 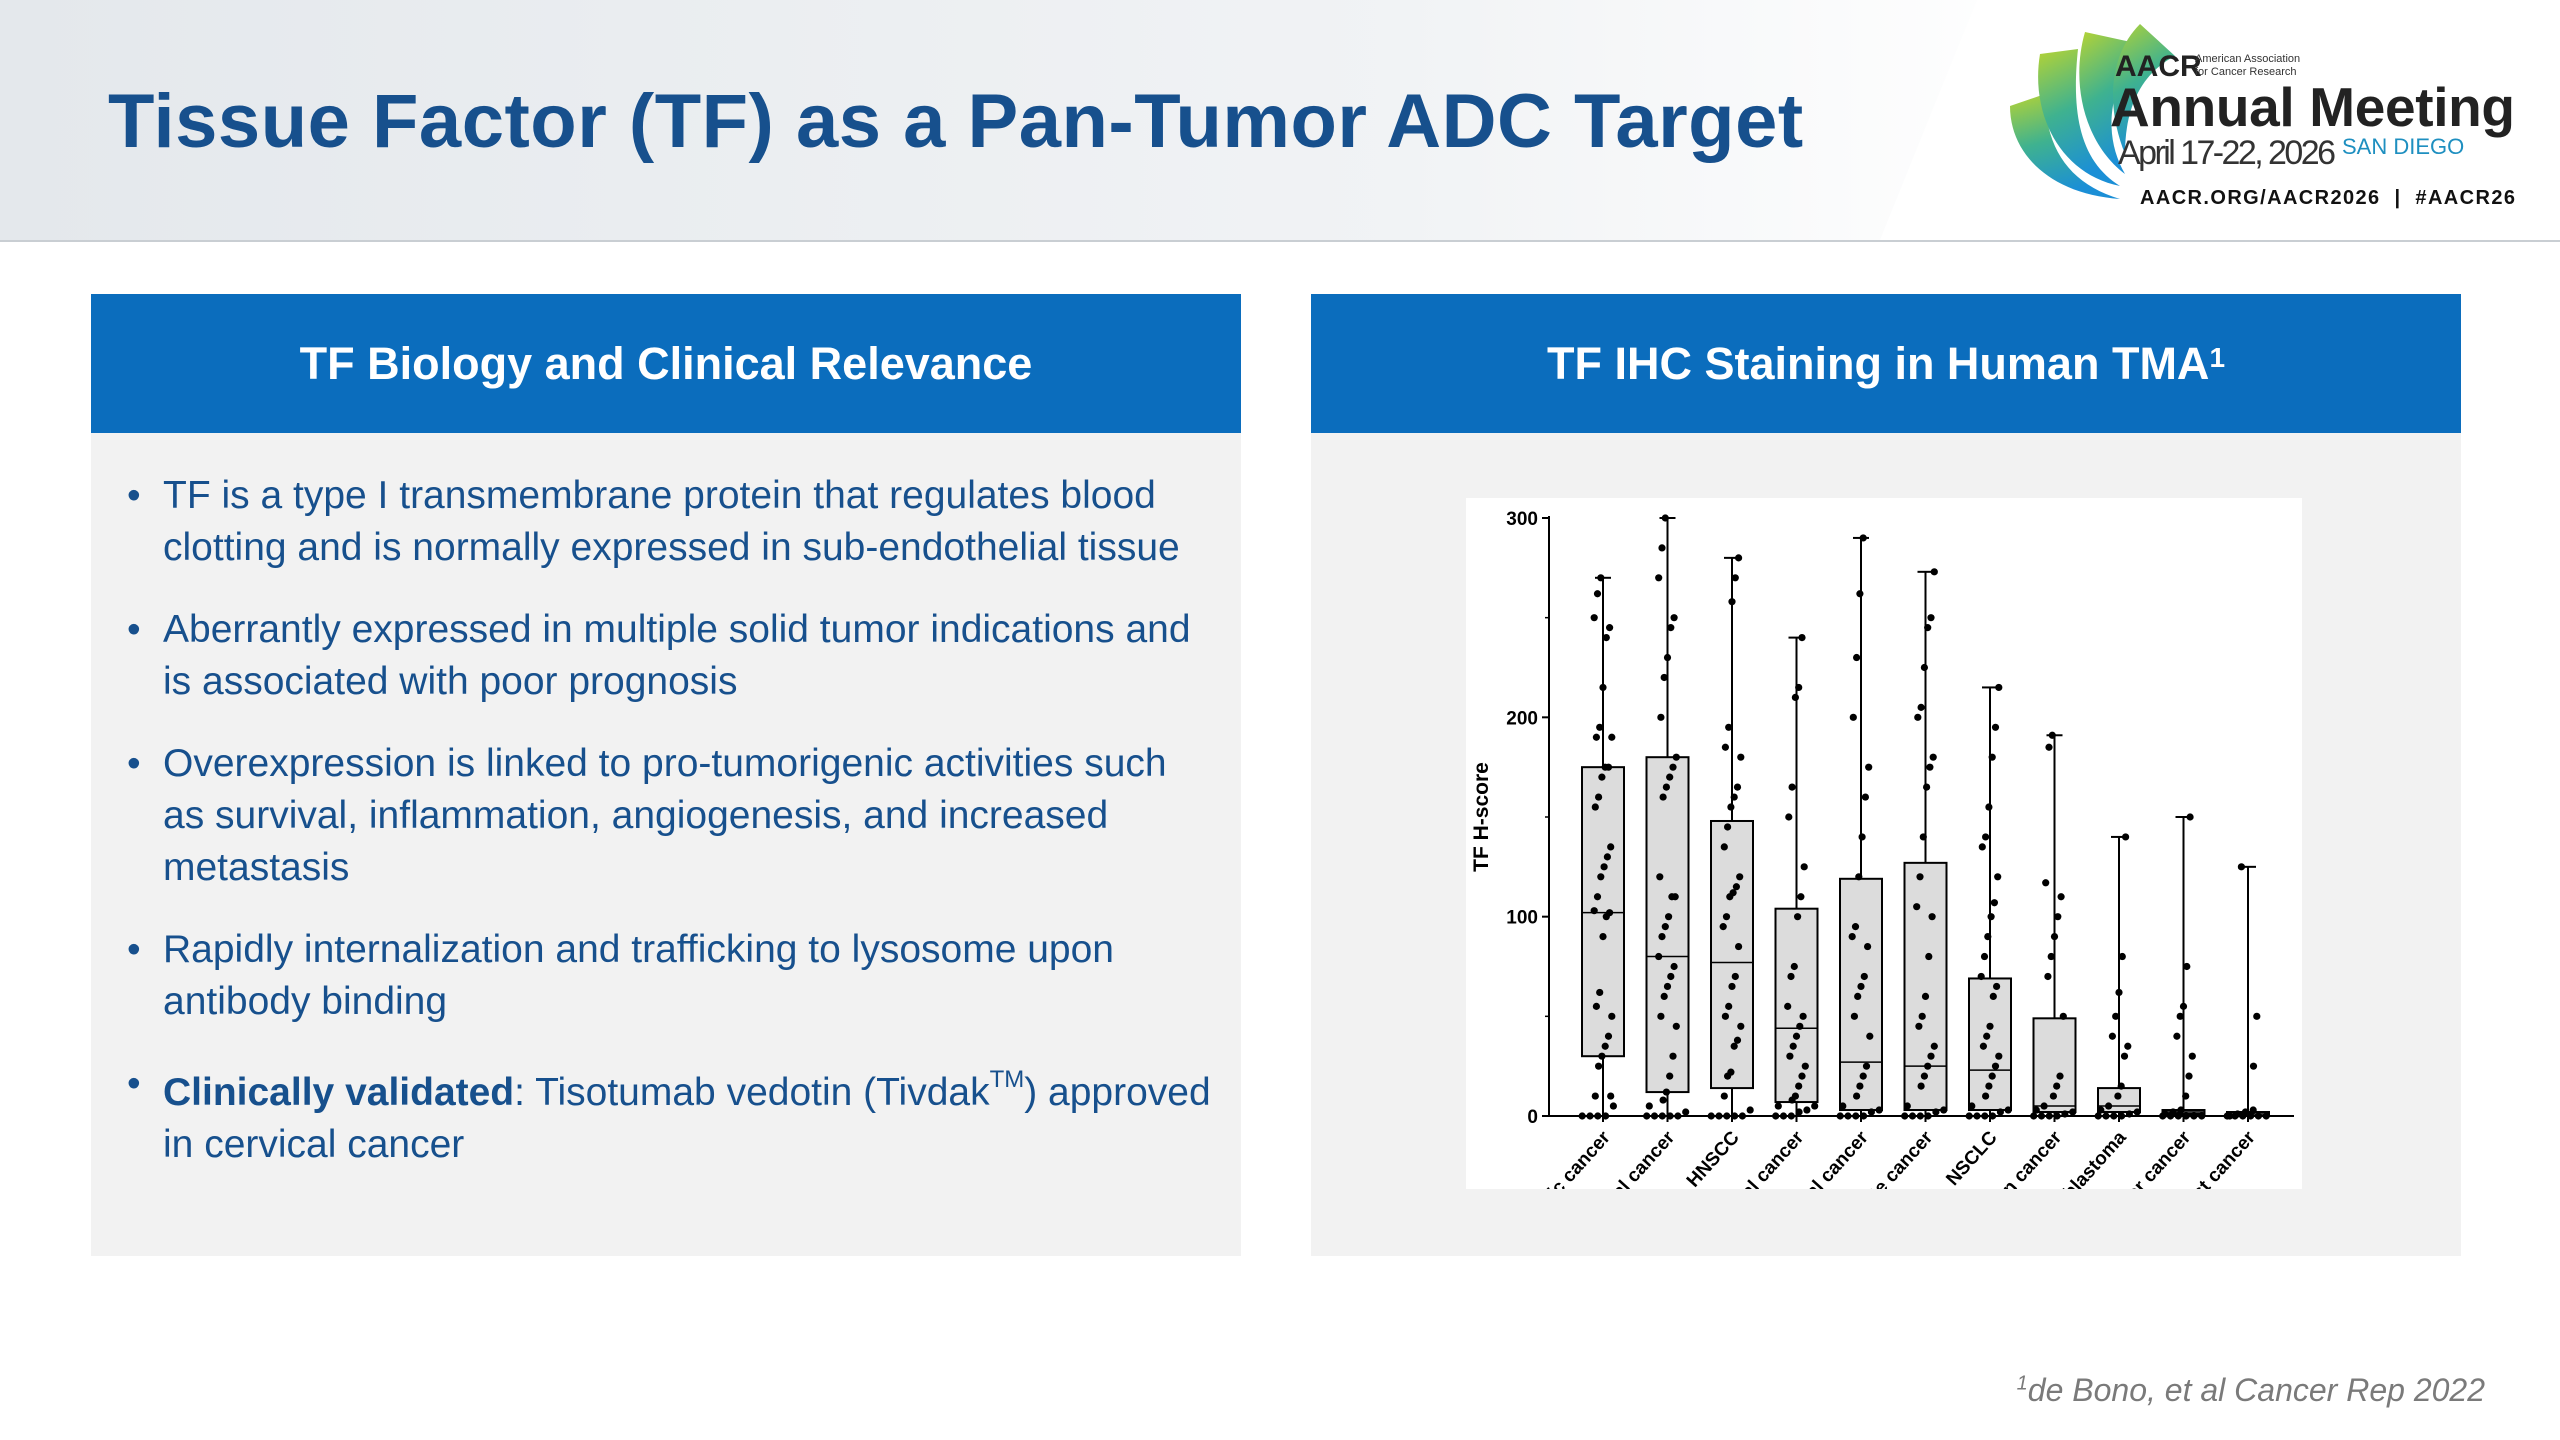 I want to click on panel-title-text: TF IHC Staining in Human TMA, so click(x=1878, y=363).